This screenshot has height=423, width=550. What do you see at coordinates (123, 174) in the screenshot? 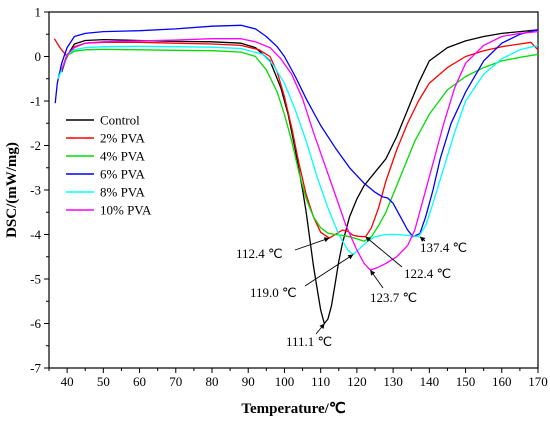
I see `legend-label: 6% PVA` at bounding box center [123, 174].